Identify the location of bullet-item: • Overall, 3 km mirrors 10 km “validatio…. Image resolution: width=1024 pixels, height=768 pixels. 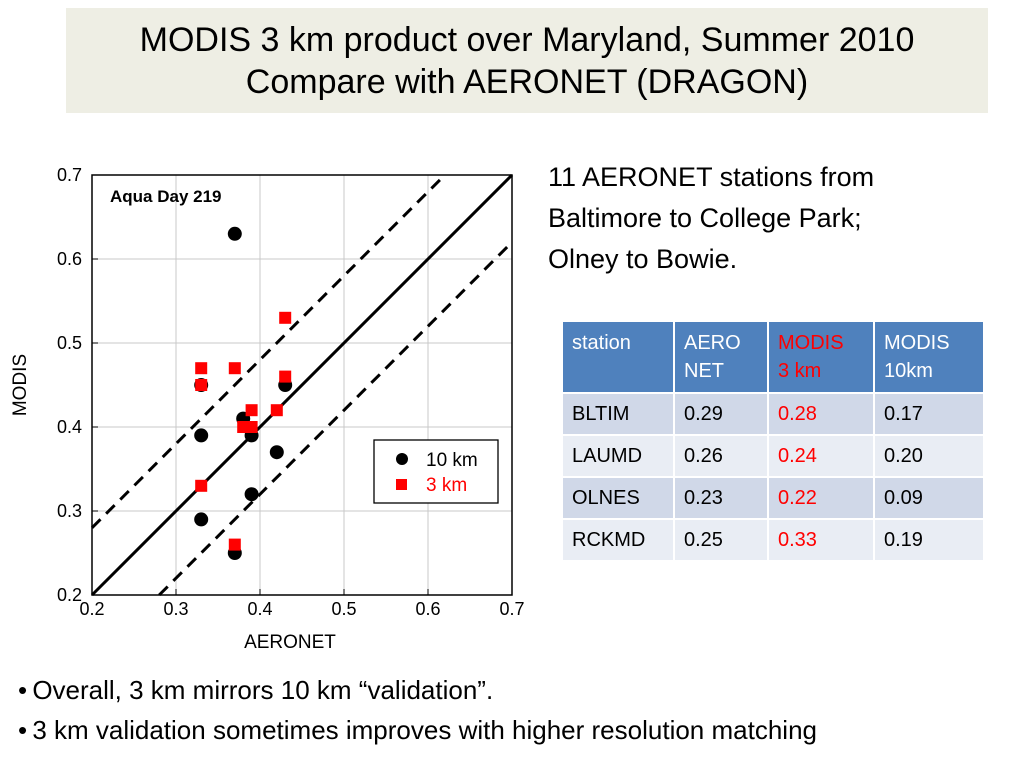
(256, 690).